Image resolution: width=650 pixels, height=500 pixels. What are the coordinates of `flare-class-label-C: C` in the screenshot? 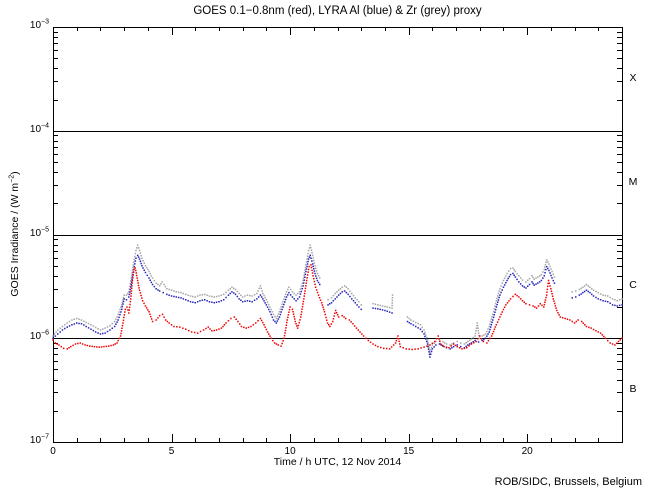 It's located at (633, 285).